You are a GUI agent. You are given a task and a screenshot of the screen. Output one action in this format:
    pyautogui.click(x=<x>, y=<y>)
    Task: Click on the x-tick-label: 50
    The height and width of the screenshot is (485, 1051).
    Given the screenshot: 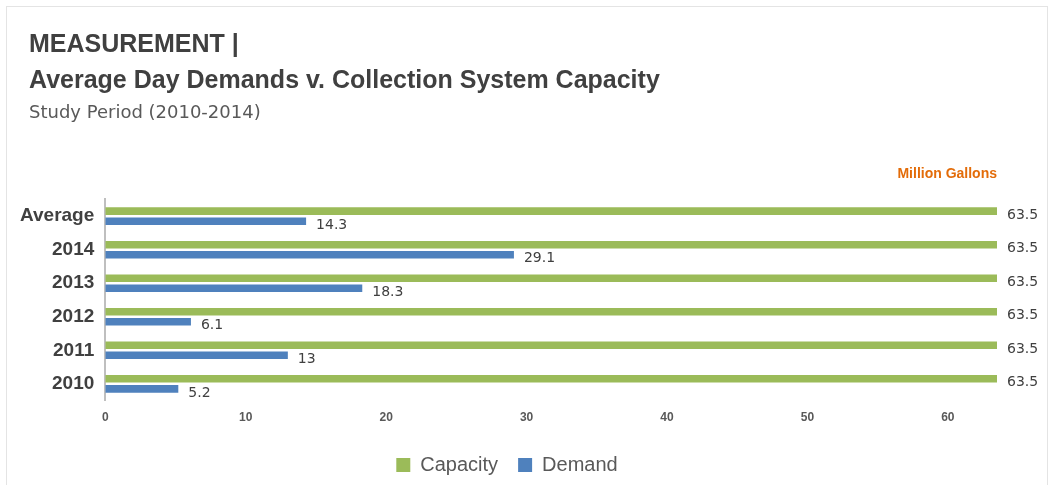 What is the action you would take?
    pyautogui.click(x=807, y=417)
    